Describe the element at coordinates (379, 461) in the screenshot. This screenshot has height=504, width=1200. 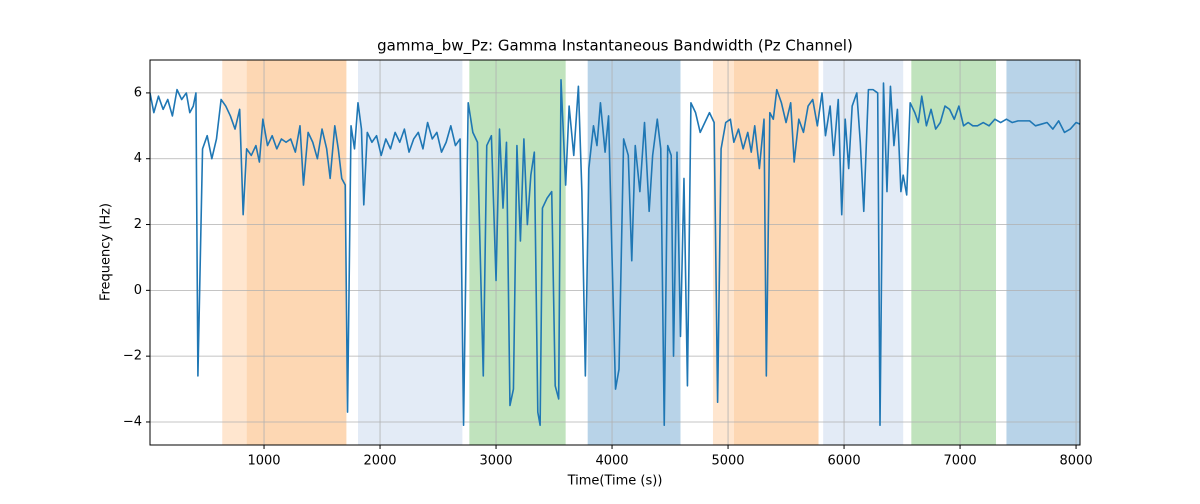
I see `x-tick-label: 2000` at that location.